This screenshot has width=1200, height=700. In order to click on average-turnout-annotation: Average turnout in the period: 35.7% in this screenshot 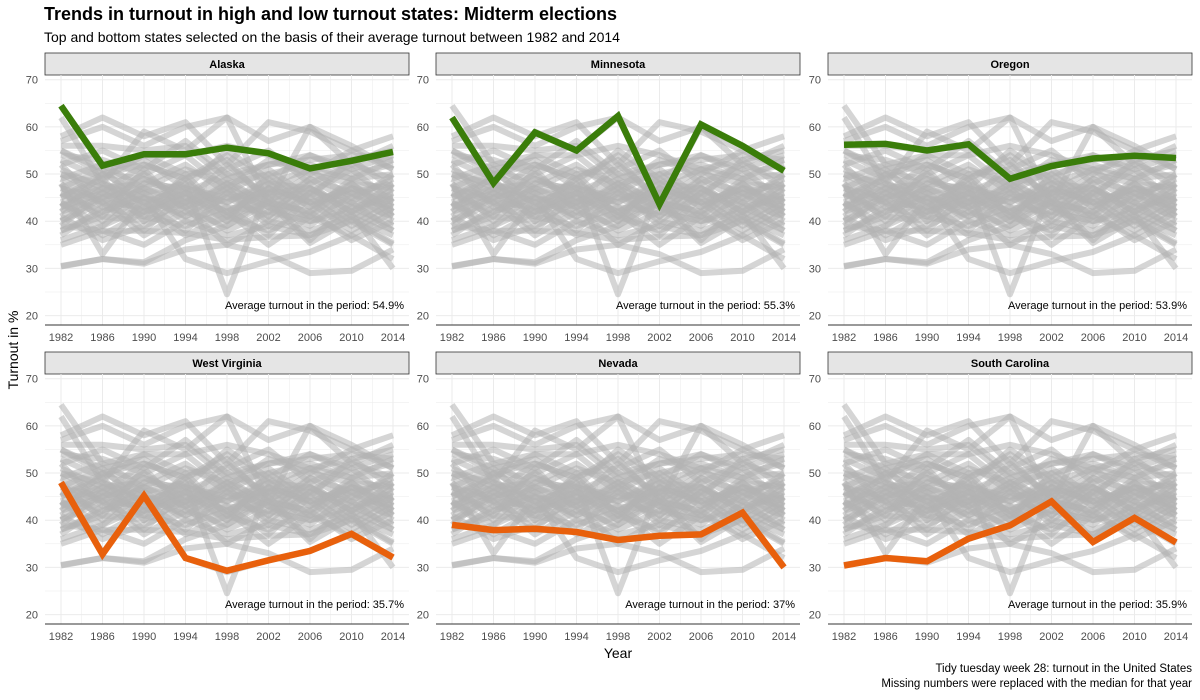, I will do `click(314, 605)`.